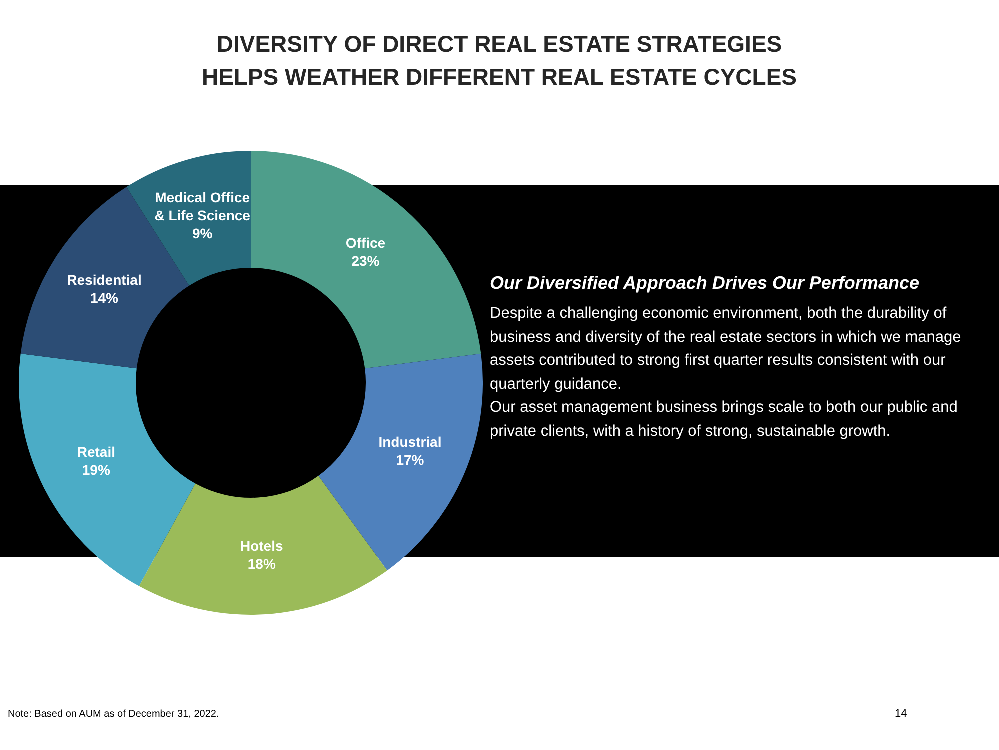  Describe the element at coordinates (105, 298) in the screenshot. I see `data-label: 14%` at that location.